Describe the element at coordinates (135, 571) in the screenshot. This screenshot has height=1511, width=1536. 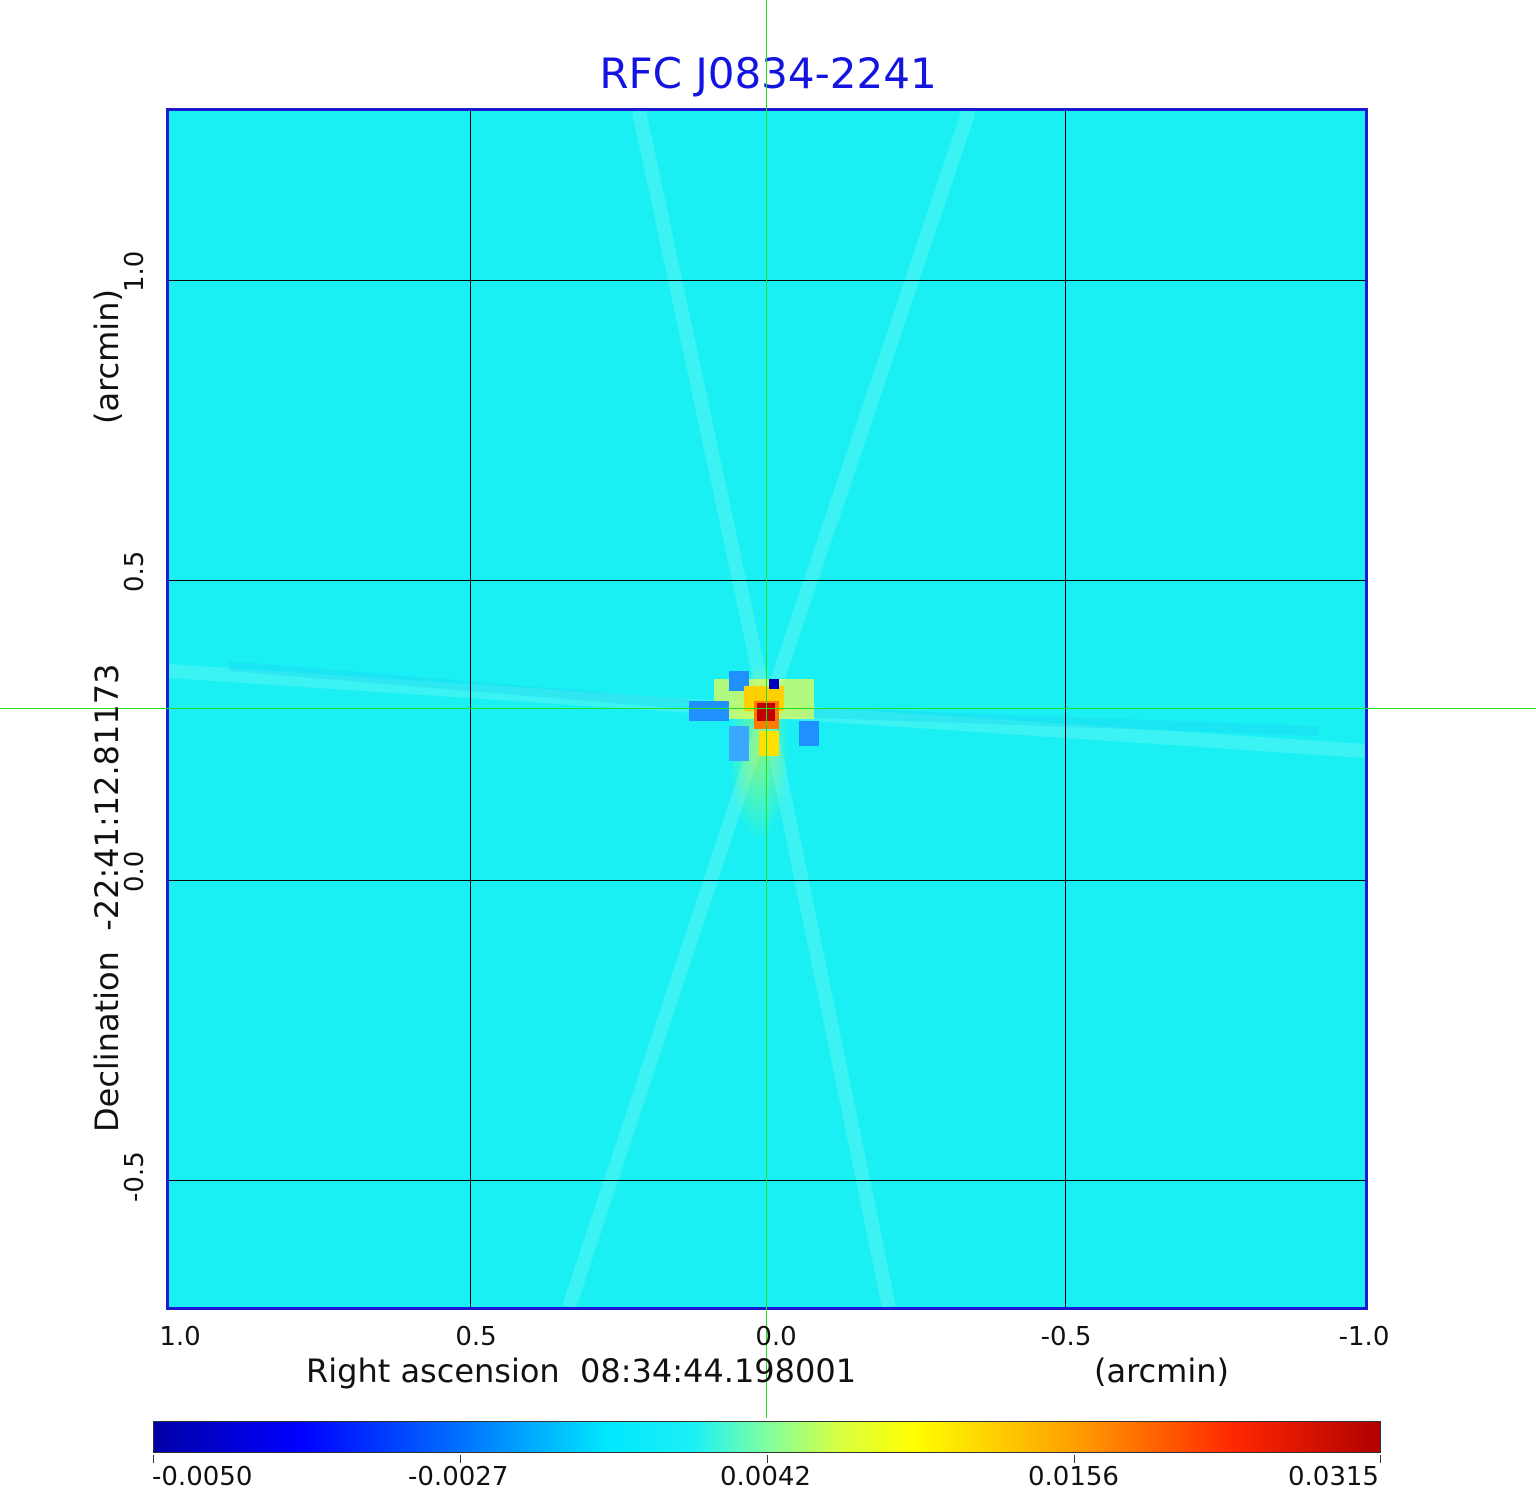
I see `y-tick-label: 0.5` at that location.